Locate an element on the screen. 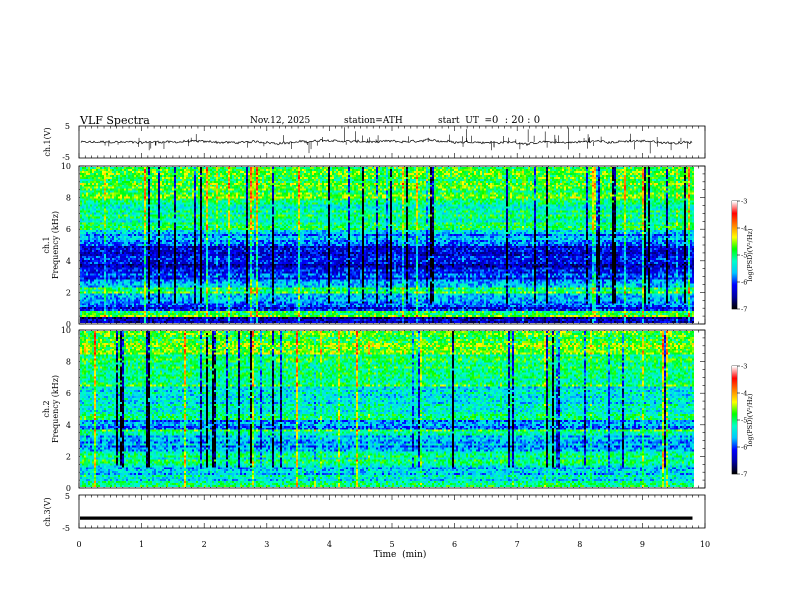 The image size is (792, 612). x-tick-label: 10 is located at coordinates (705, 544).